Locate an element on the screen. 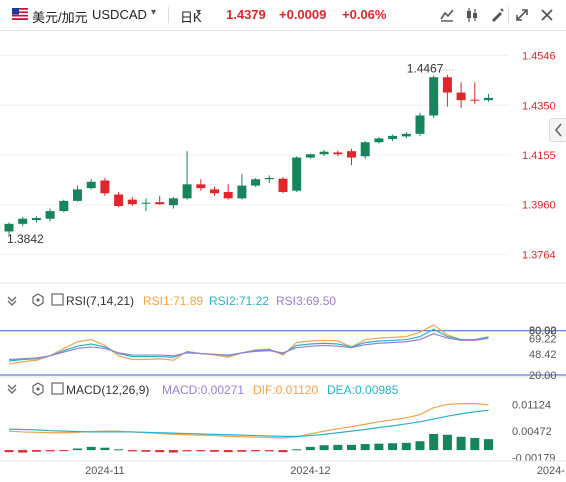 Image resolution: width=566 pixels, height=482 pixels. pair-dropdown-icon: ▾ is located at coordinates (154, 12).